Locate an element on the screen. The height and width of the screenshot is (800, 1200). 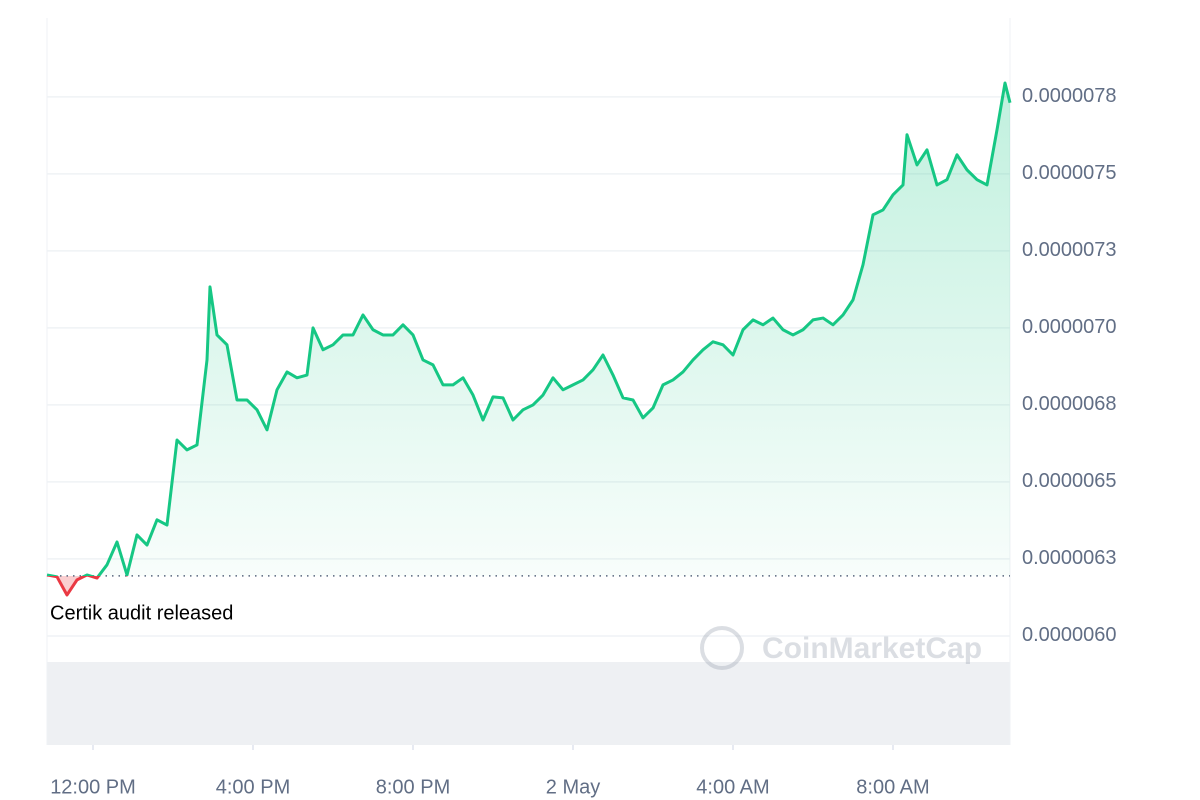
x-tick-label: 12:00 PM is located at coordinates (93, 787).